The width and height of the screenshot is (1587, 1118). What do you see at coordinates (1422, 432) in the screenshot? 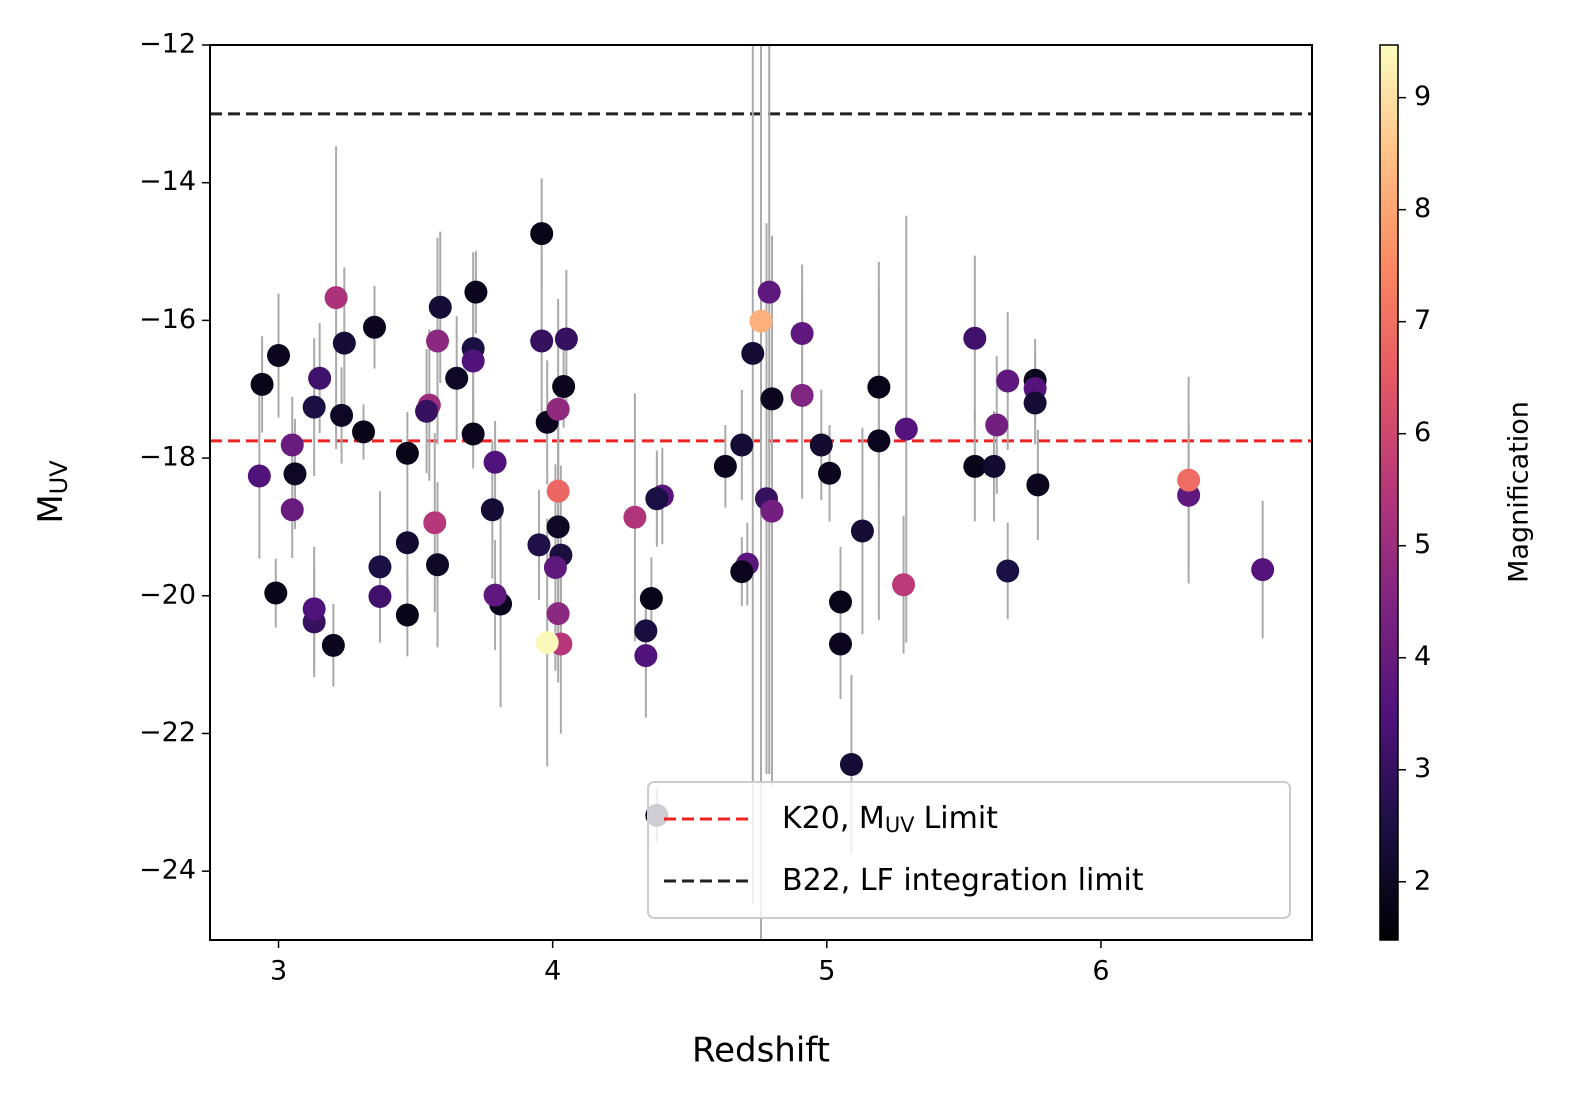
I see `colorbar-tick-label: 6` at bounding box center [1422, 432].